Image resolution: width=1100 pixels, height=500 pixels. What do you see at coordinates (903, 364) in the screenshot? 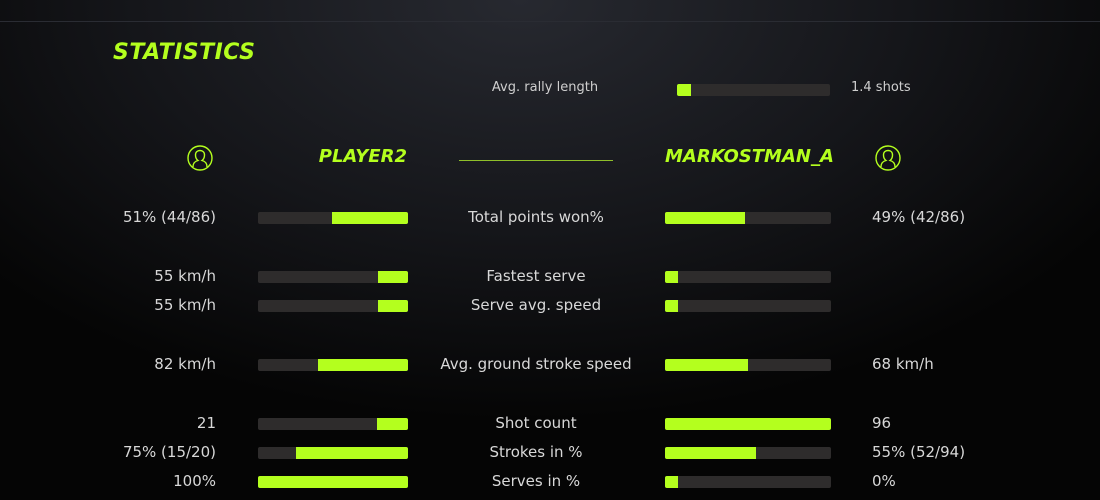
I see `right-value: 68 km/h` at bounding box center [903, 364].